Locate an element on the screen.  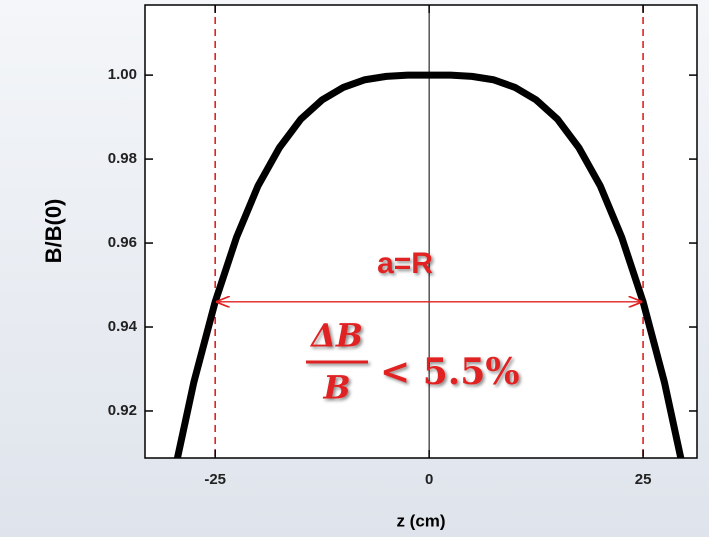
x-tick-label: -25 is located at coordinates (215, 479).